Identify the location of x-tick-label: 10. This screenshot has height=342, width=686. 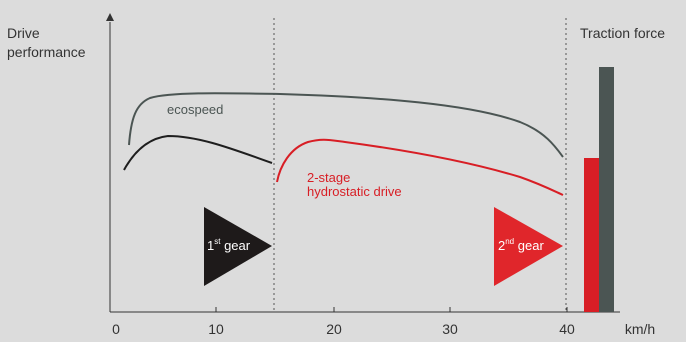
(216, 329).